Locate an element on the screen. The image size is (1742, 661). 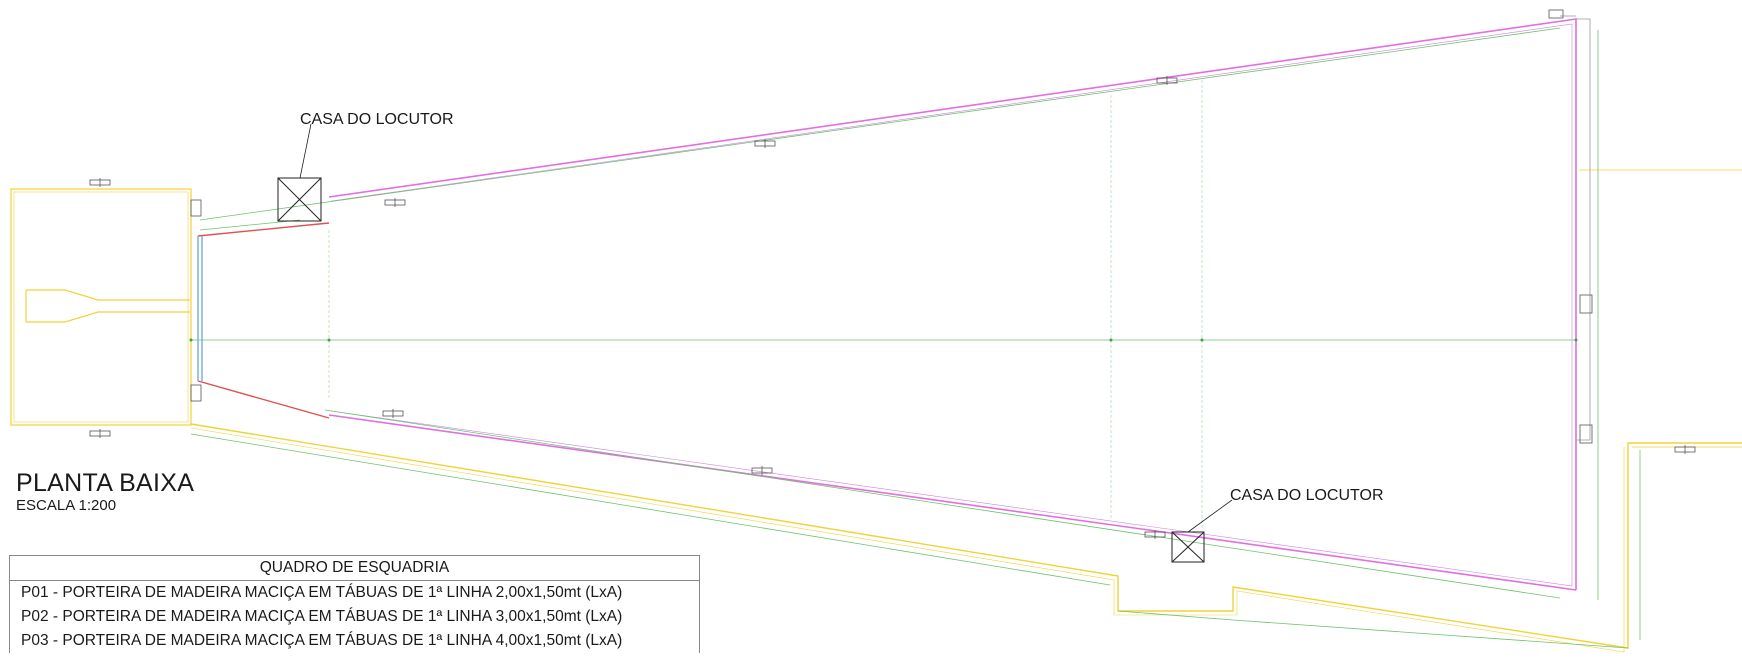
left-pen is located at coordinates (101, 307).